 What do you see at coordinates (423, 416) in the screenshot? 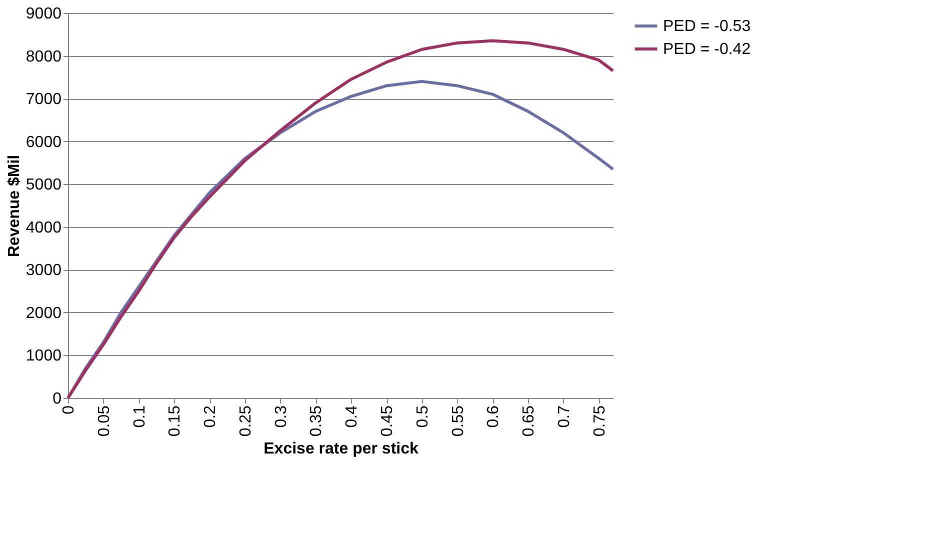
I see `x-tick-label: 0.5` at bounding box center [423, 416].